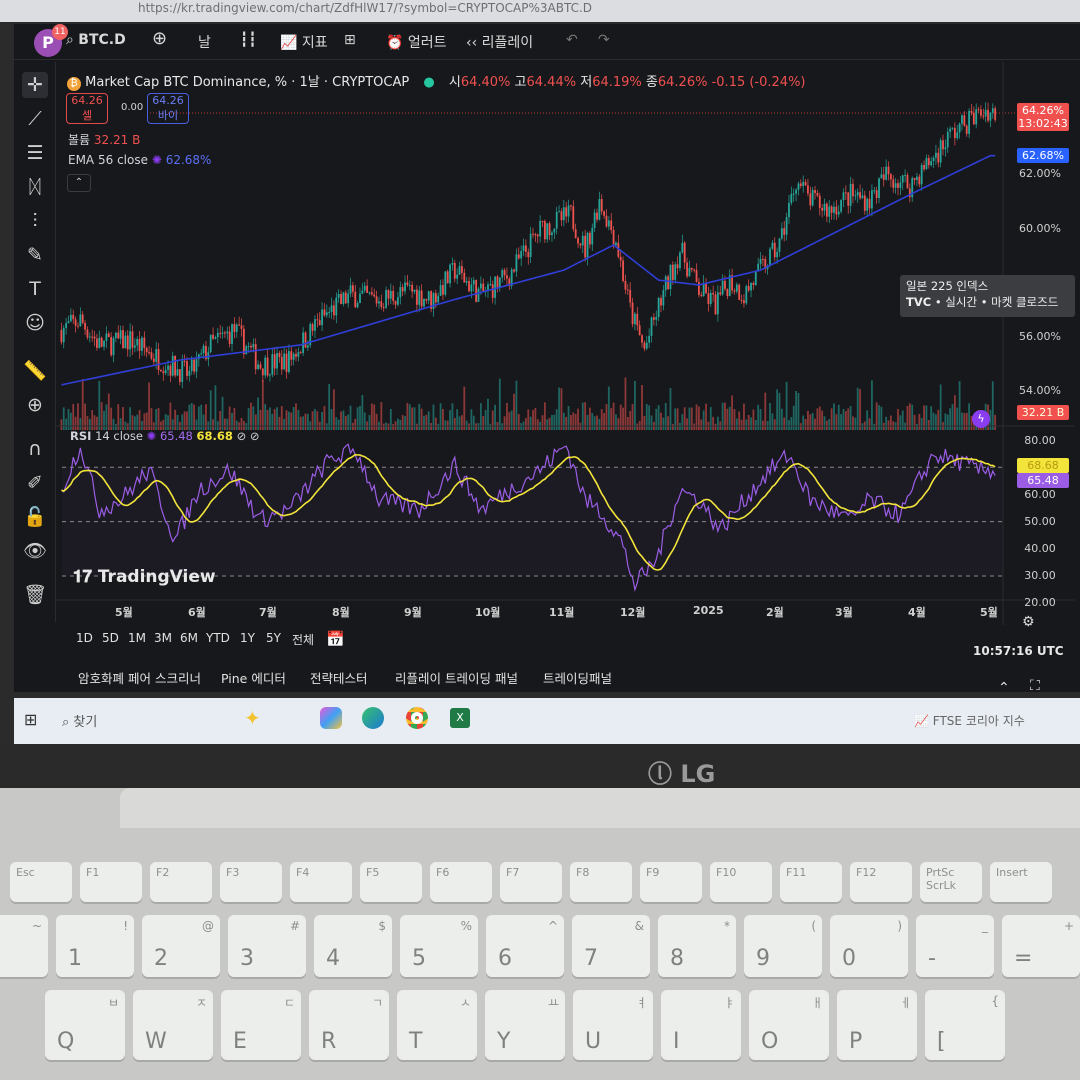 The width and height of the screenshot is (1080, 1080). What do you see at coordinates (460, 718) in the screenshot?
I see `excel-icon: X` at bounding box center [460, 718].